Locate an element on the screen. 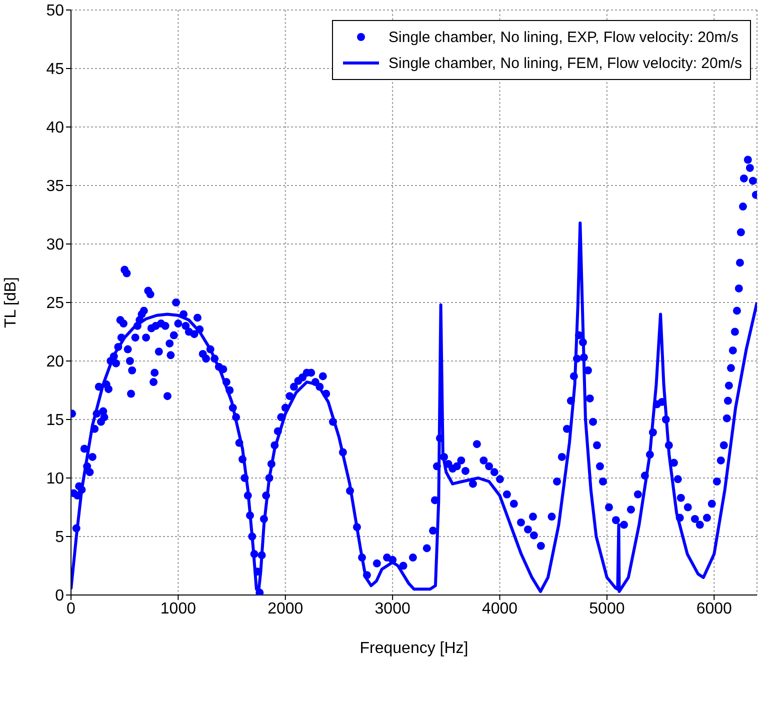  legend-label: Single chamber, No lining, FEM, Flow velocity: 20m/s is located at coordinates (565, 63).